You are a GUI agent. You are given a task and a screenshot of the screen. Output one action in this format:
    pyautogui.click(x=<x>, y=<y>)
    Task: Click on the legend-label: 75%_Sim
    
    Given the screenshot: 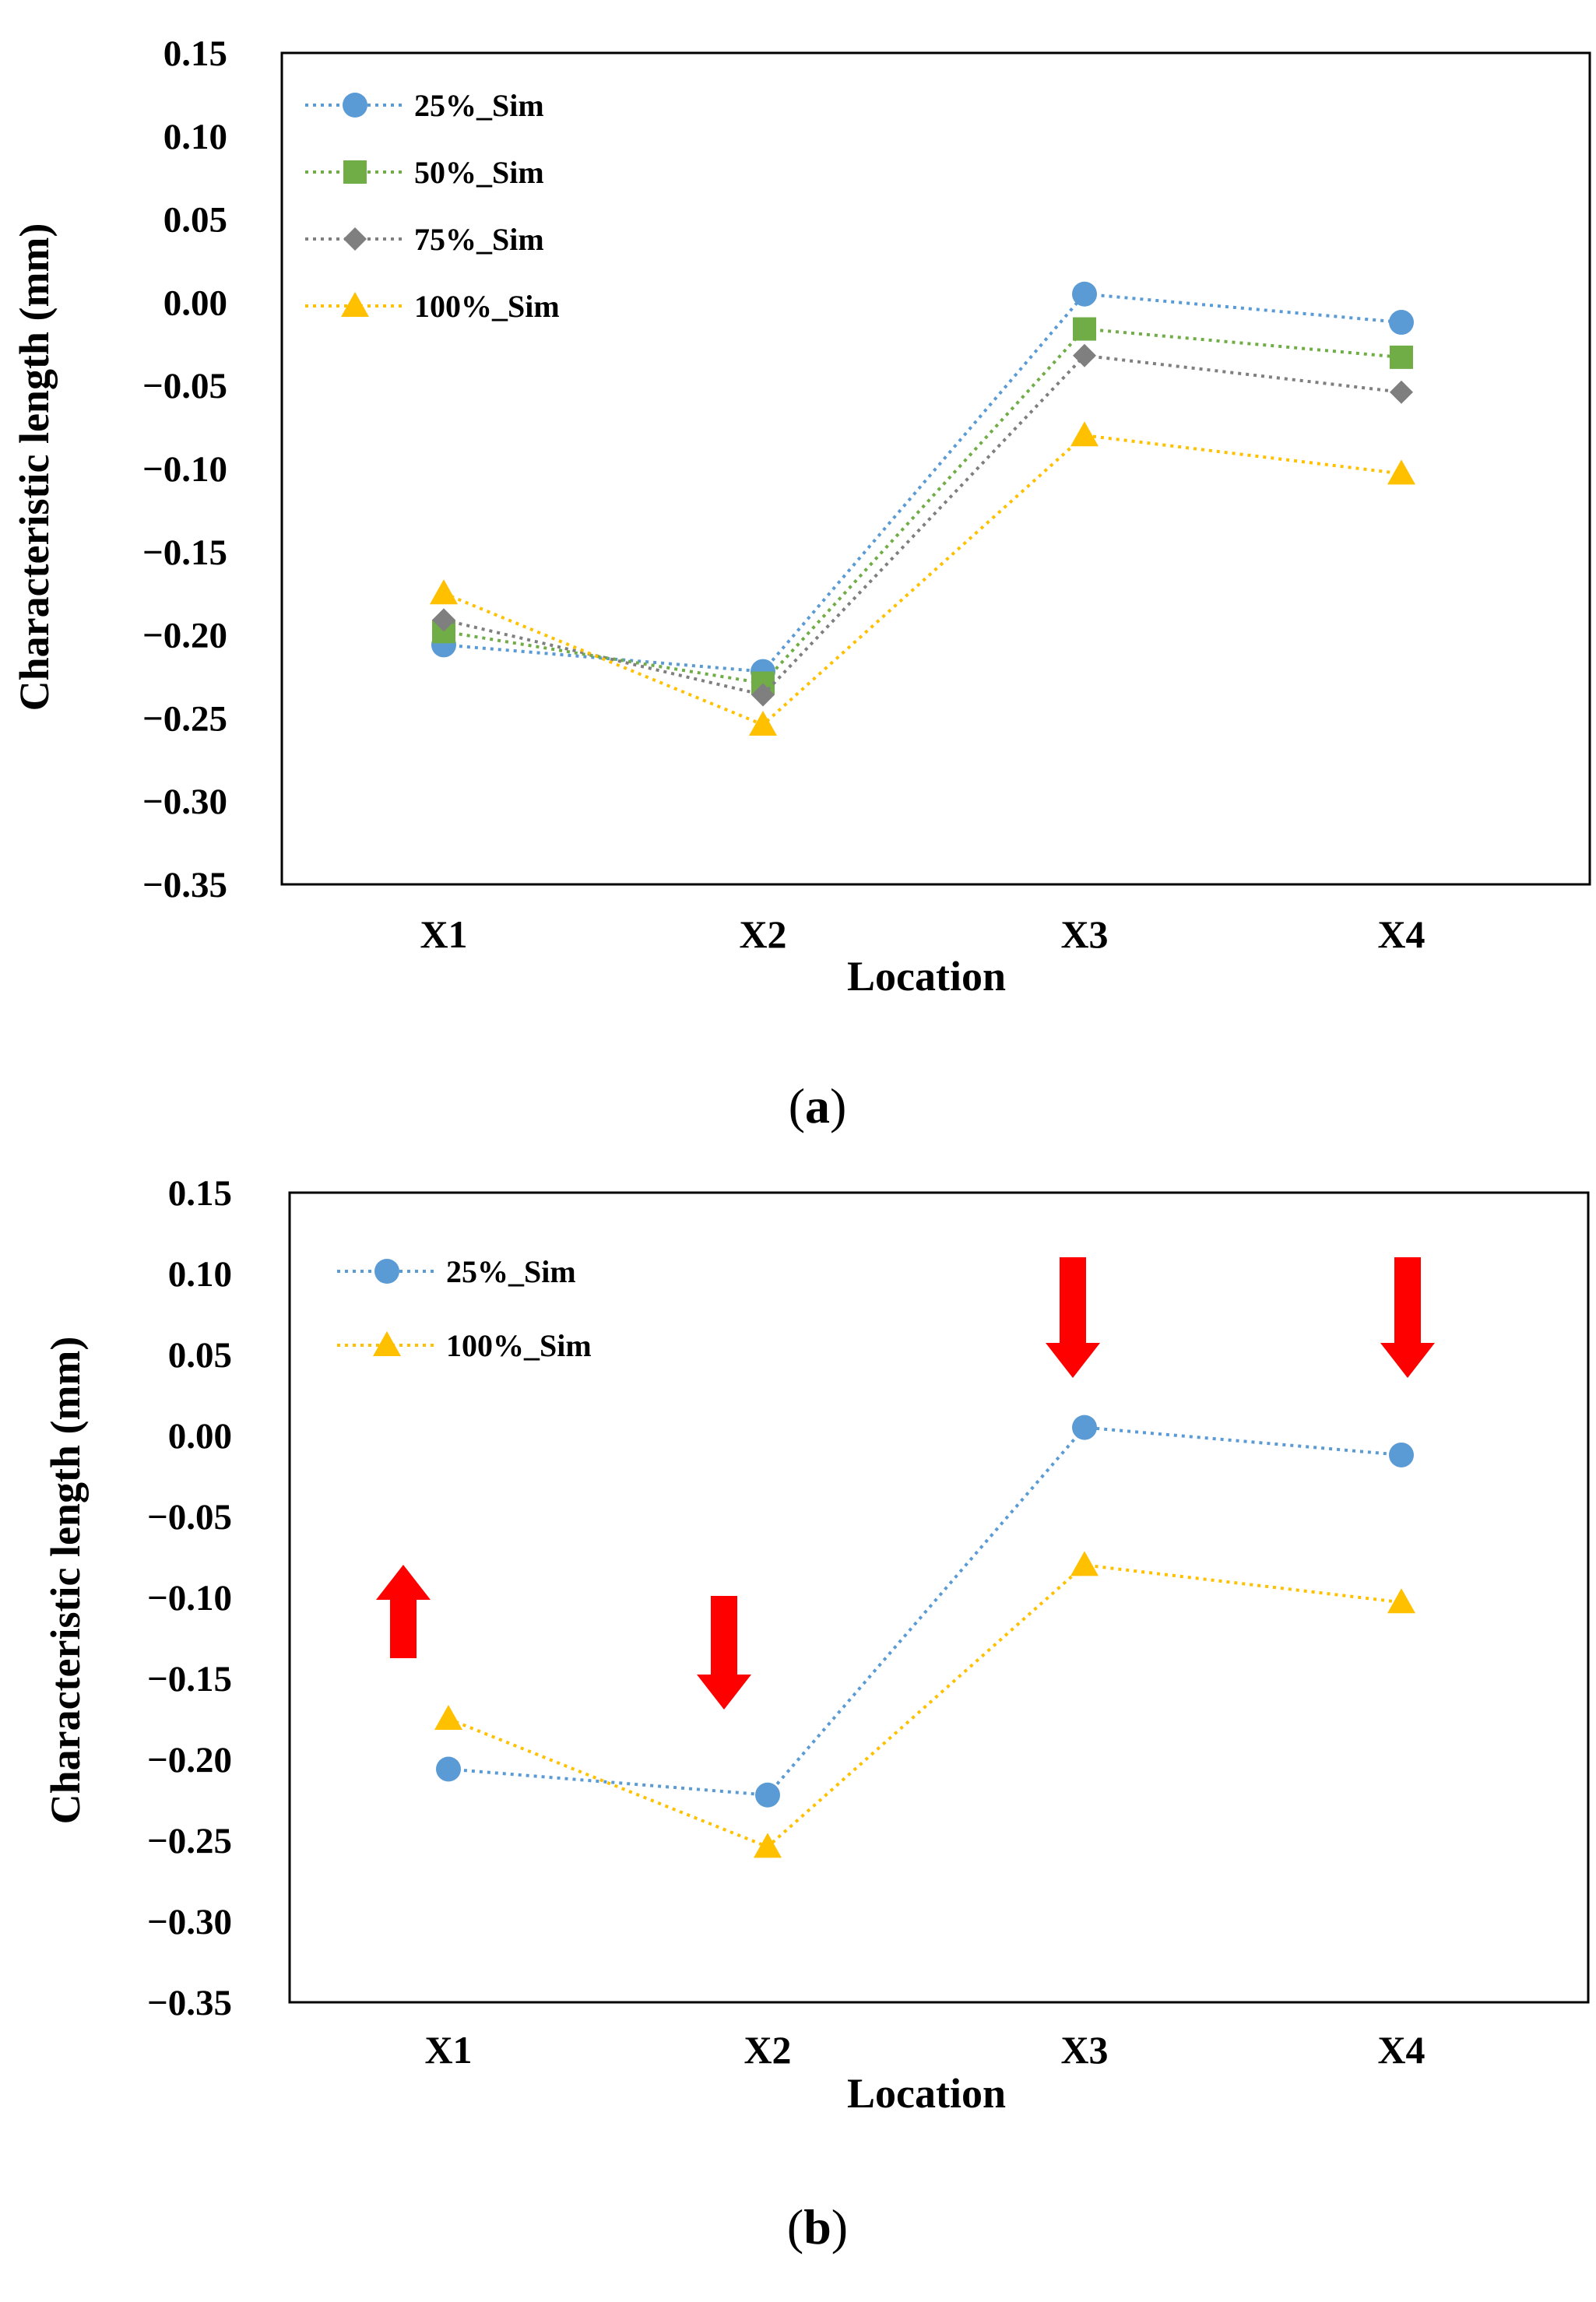 What is the action you would take?
    pyautogui.click(x=479, y=240)
    